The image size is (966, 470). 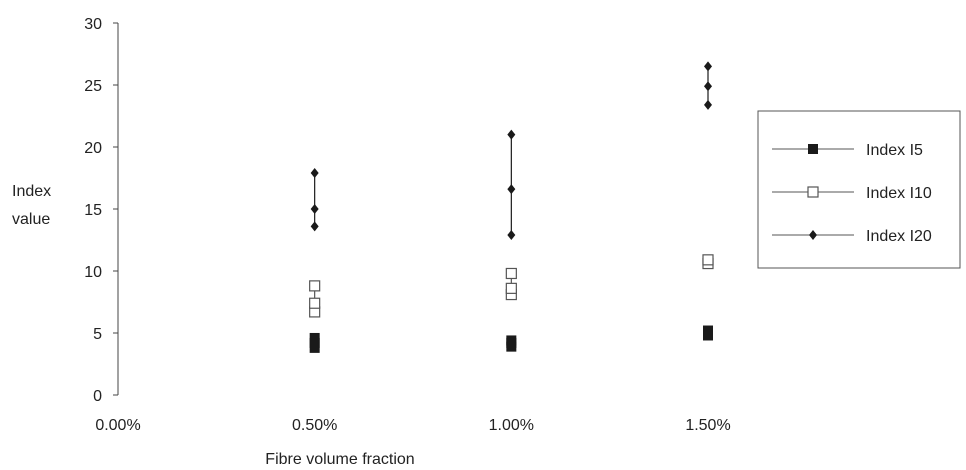 I want to click on y-tick-label: 5, so click(x=97, y=334).